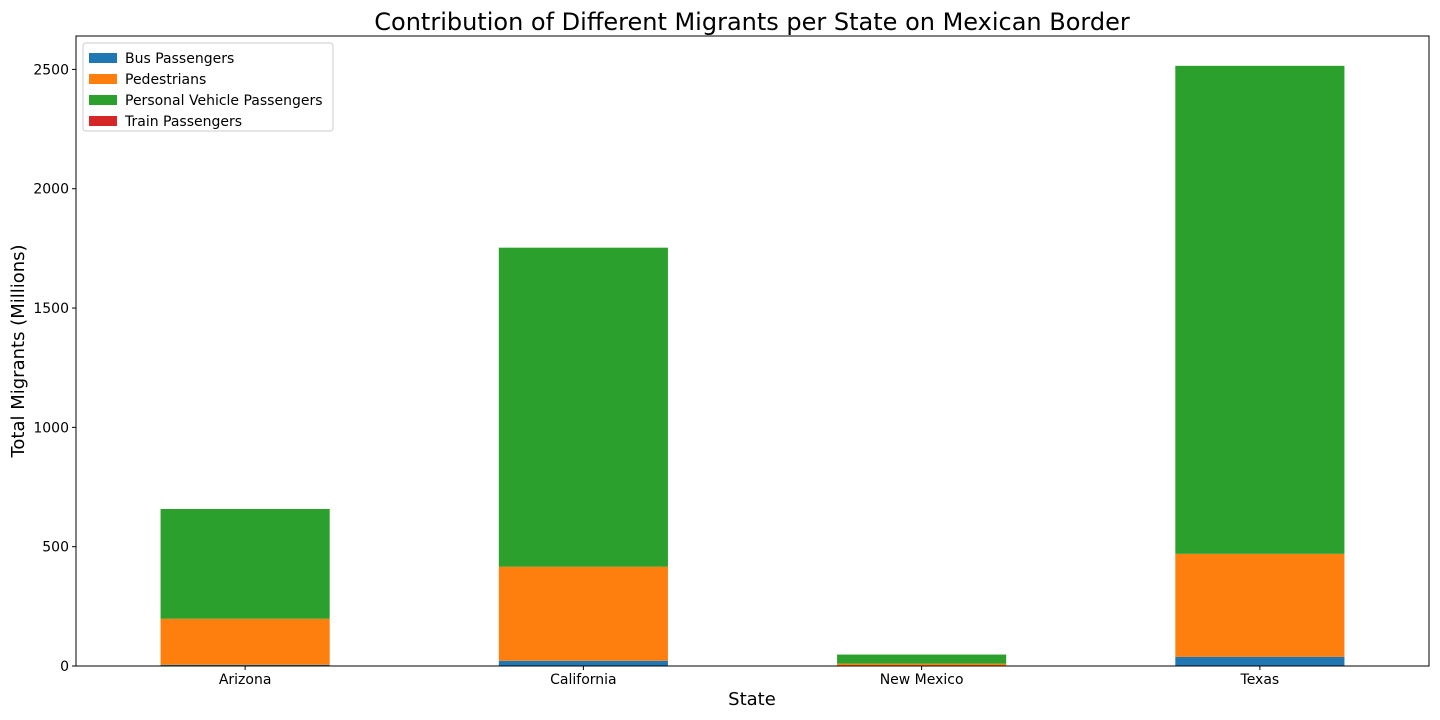  Describe the element at coordinates (583, 680) in the screenshot. I see `x-tick-label: California` at that location.